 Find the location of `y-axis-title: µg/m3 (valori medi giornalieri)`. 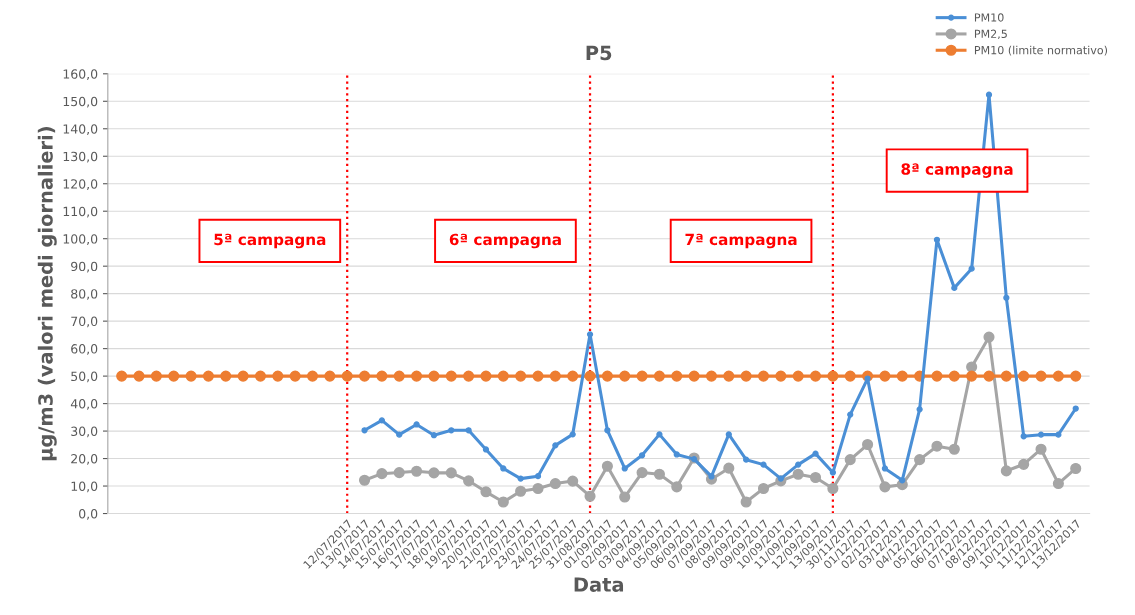

y-axis-title: µg/m3 (valori medi giornalieri) is located at coordinates (47, 294).